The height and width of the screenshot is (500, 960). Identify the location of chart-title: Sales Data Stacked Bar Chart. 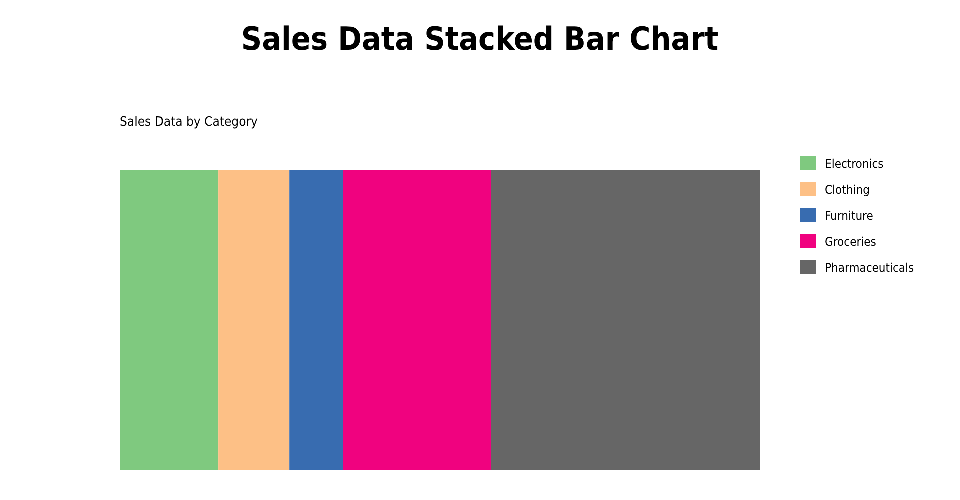
(480, 39).